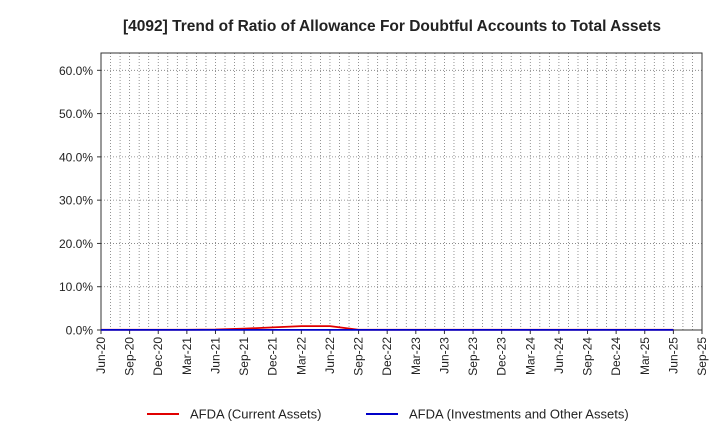  I want to click on x-tick-label: Sep-23, so click(473, 356).